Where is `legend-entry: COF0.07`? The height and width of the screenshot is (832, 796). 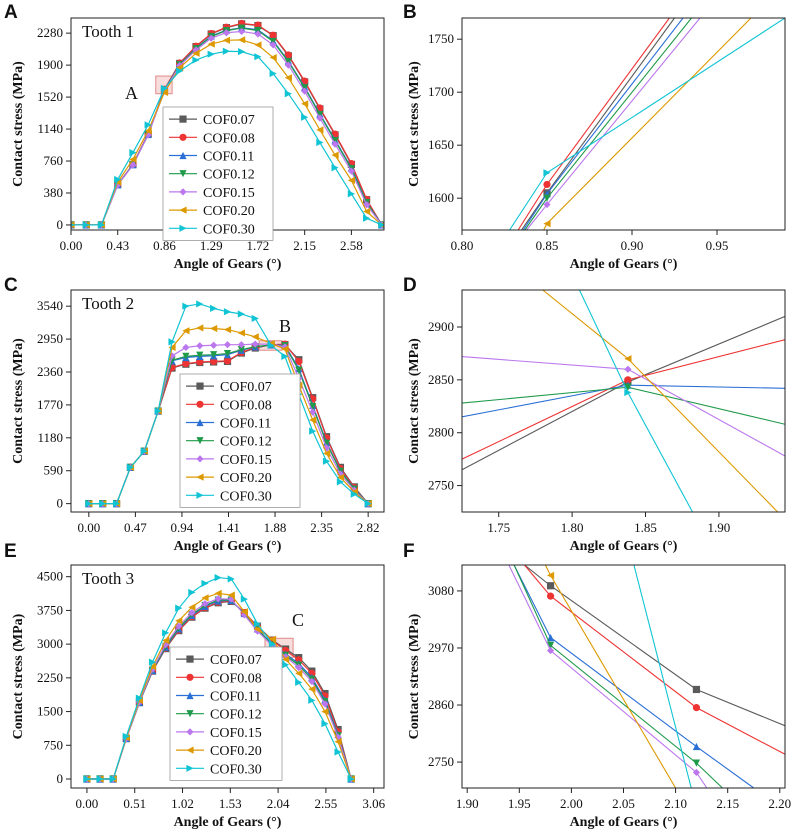 legend-entry: COF0.07 is located at coordinates (246, 387).